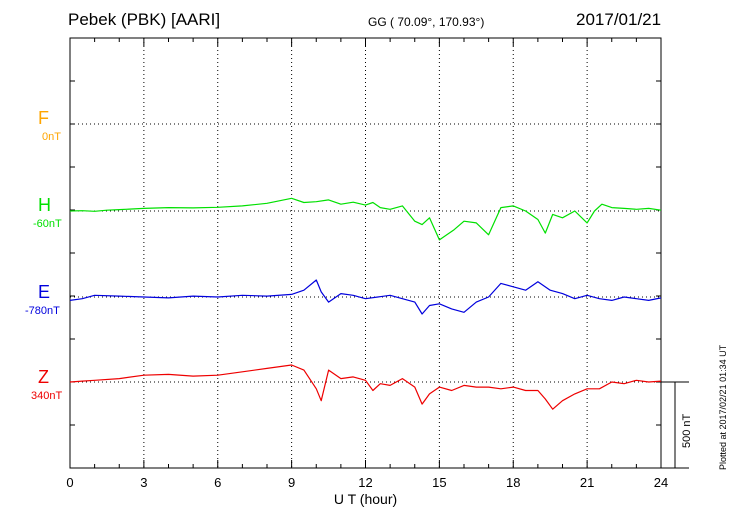 The width and height of the screenshot is (730, 520). Describe the element at coordinates (365, 387) in the screenshot. I see `series-line-z` at that location.